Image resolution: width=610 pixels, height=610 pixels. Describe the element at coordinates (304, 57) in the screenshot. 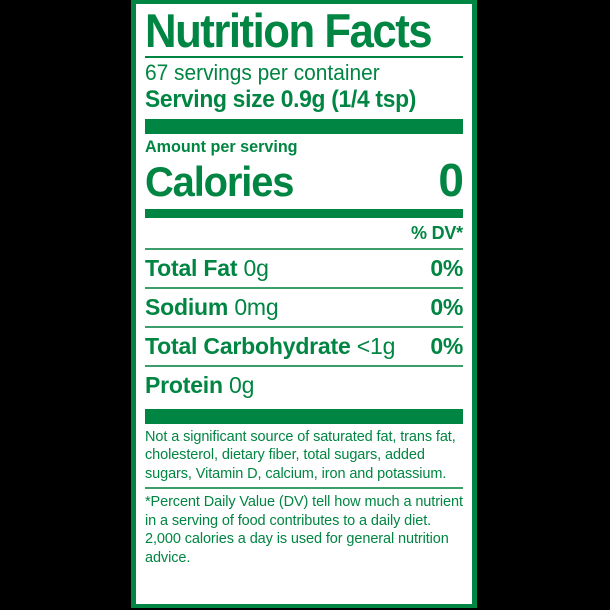

I see `title-divider` at that location.